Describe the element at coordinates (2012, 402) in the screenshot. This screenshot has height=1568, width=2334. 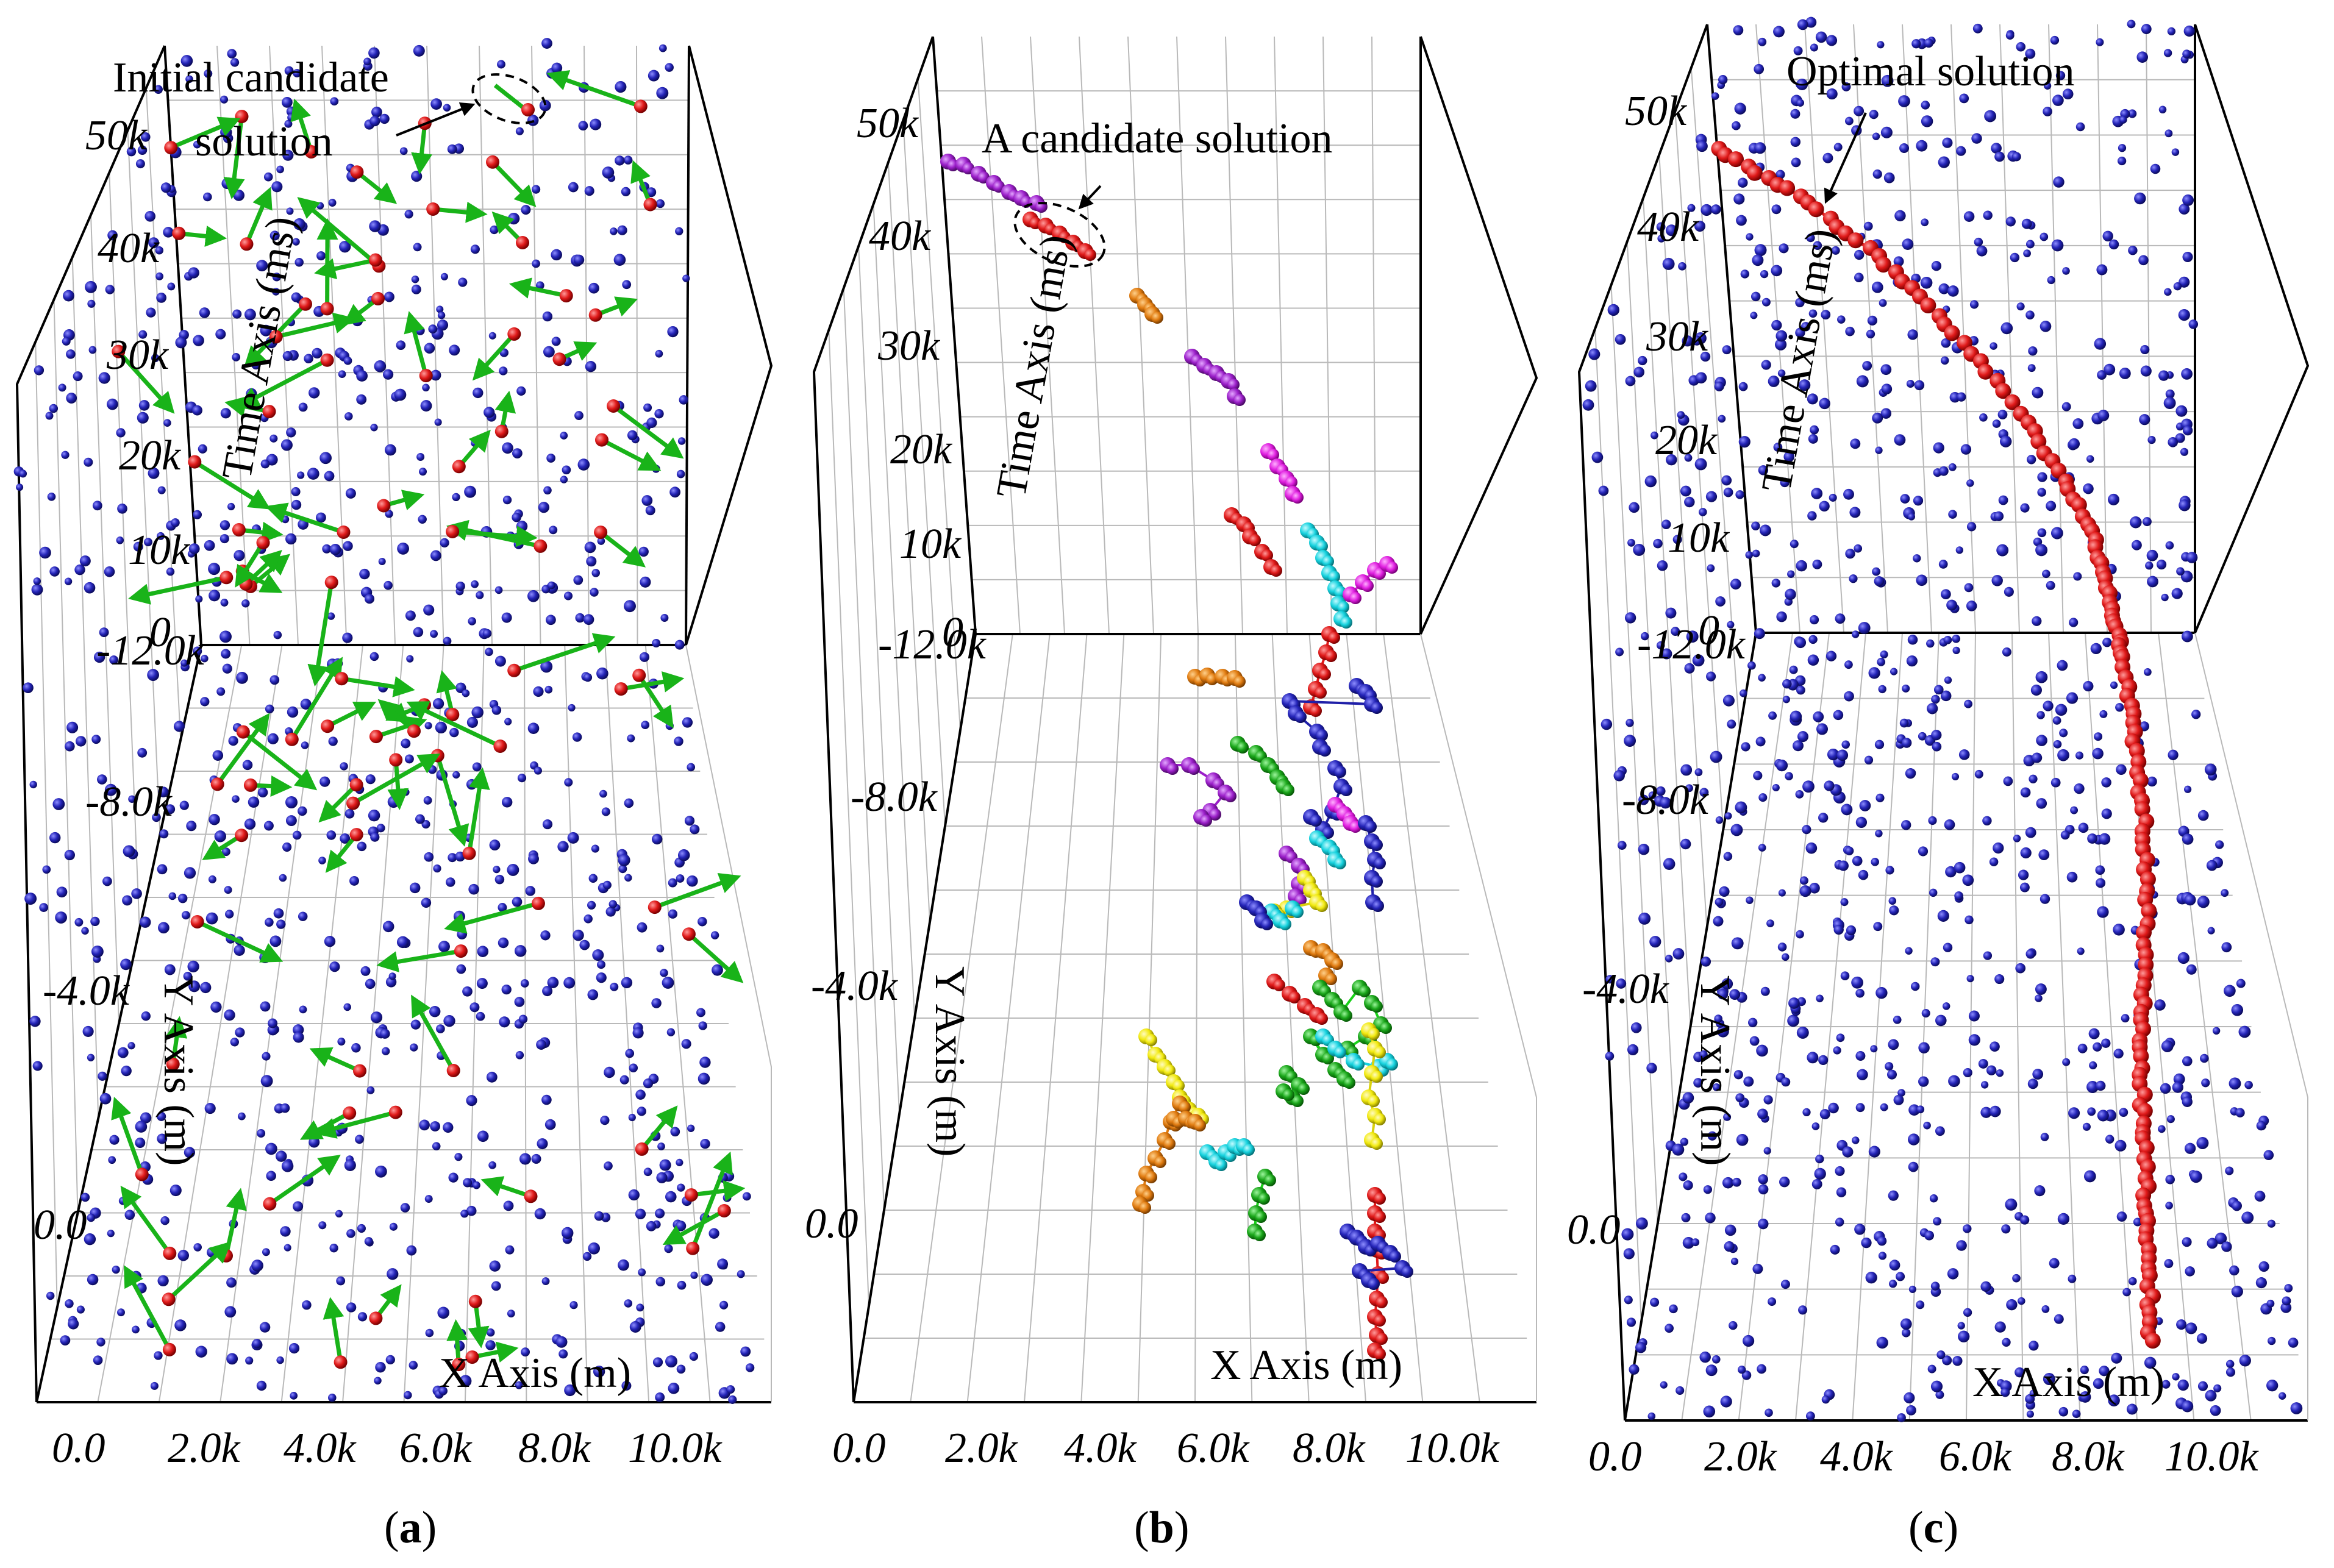
I see `optimal-track-point` at that location.